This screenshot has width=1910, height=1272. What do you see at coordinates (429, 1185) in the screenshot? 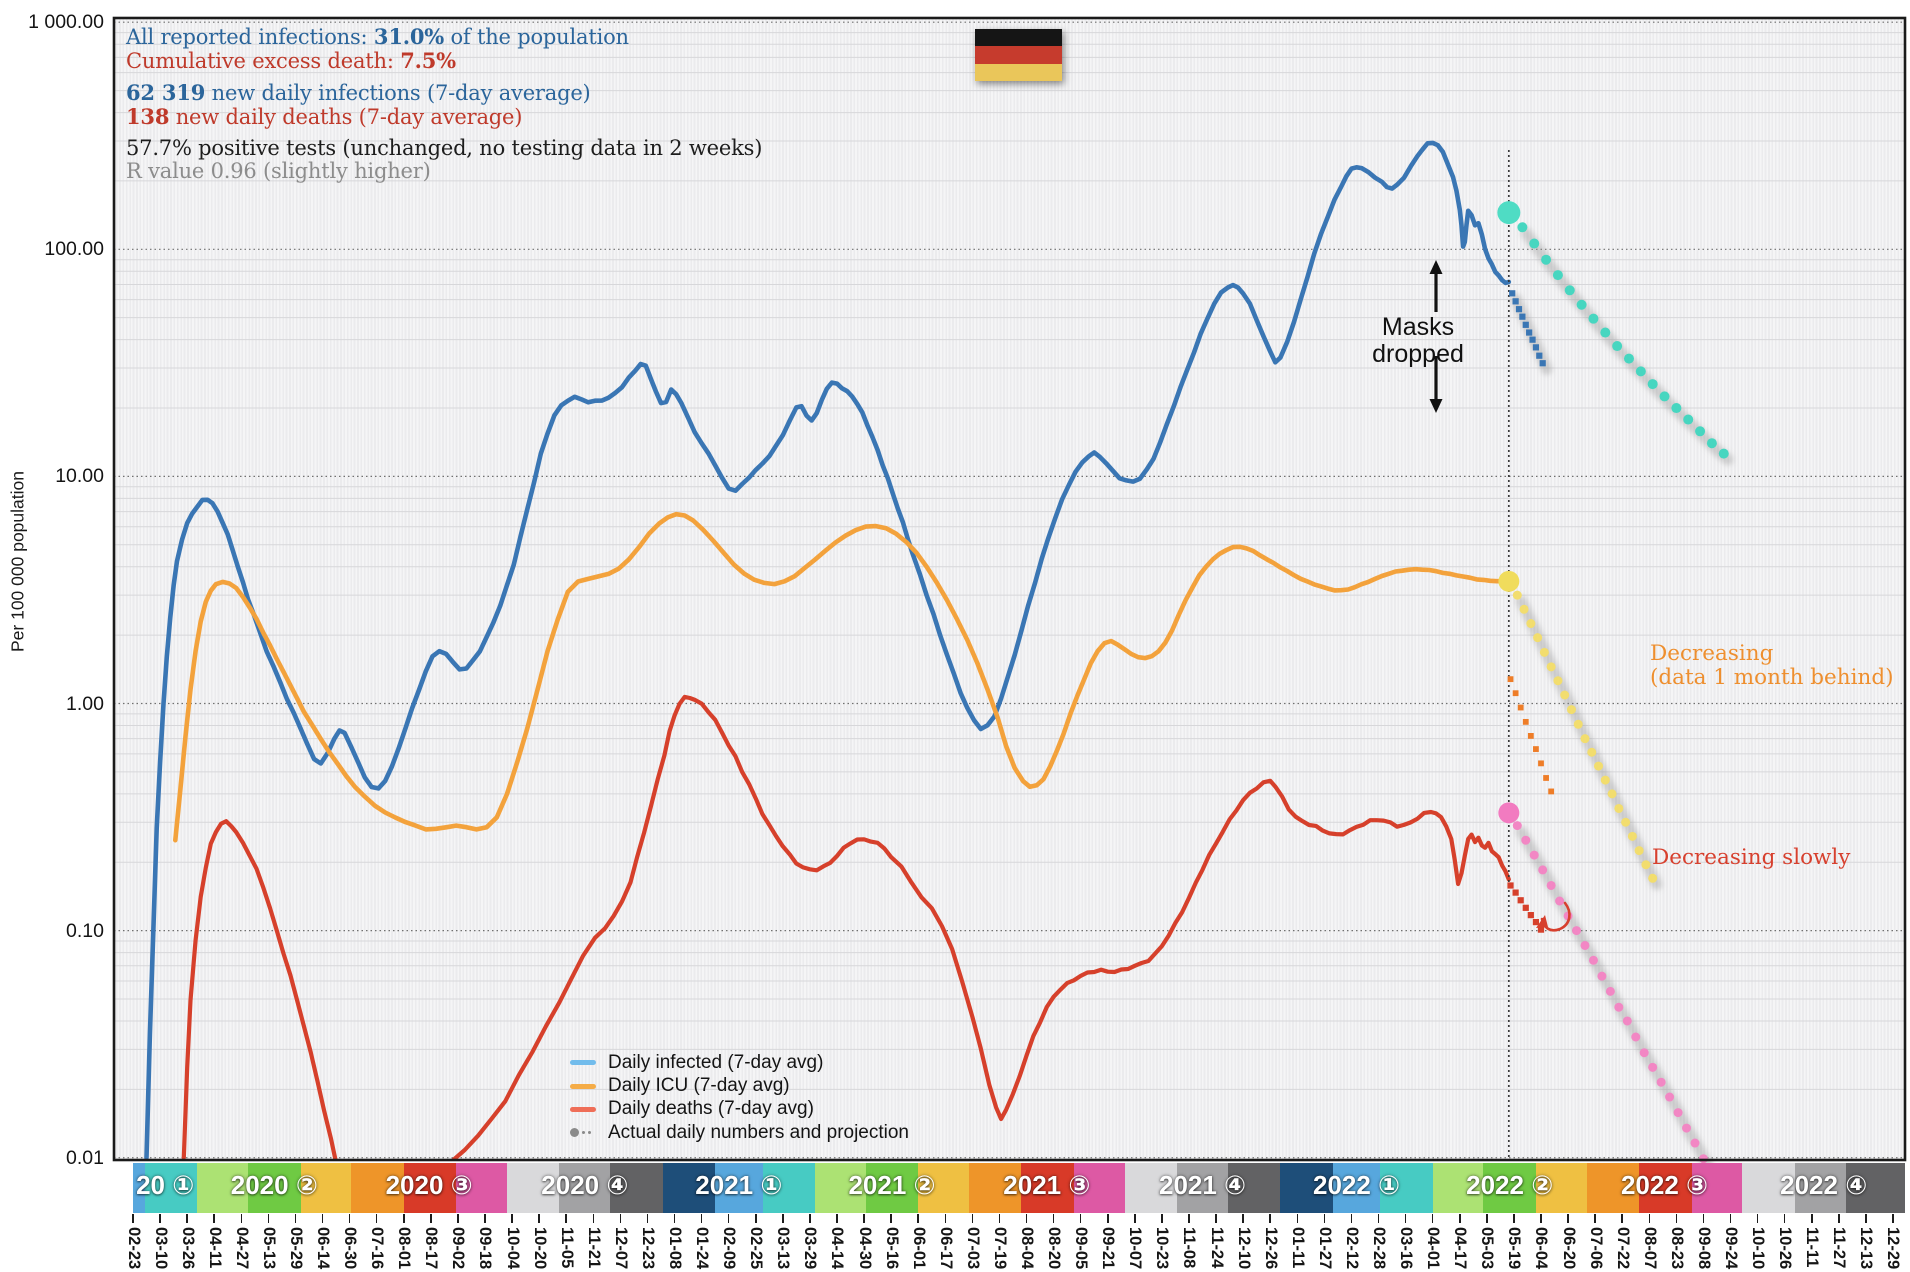
I see `quarter-band-label: 2020 ③` at bounding box center [429, 1185].